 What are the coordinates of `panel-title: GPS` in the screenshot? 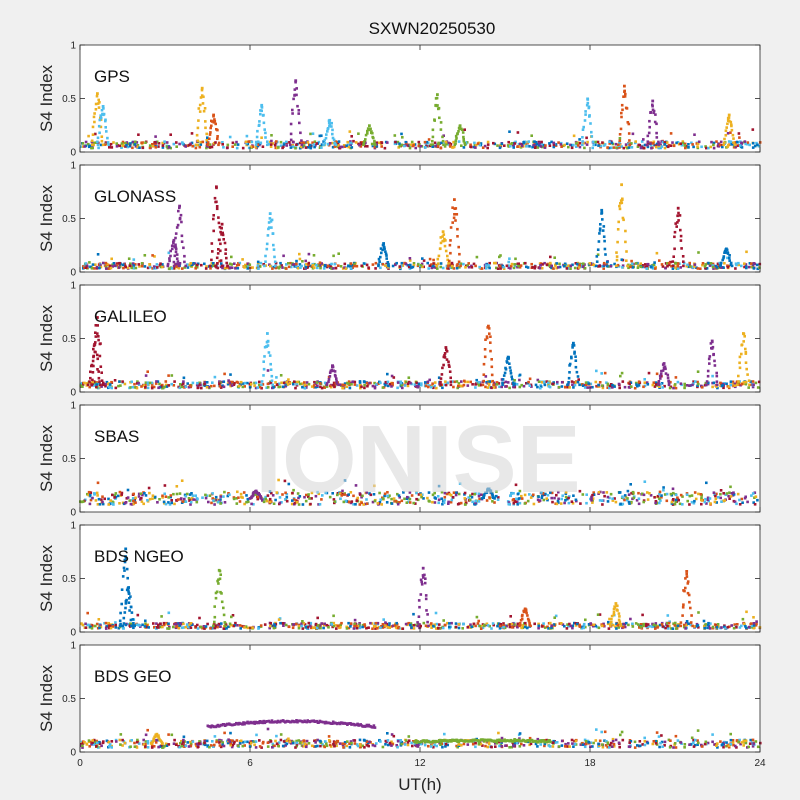 It's located at (112, 76).